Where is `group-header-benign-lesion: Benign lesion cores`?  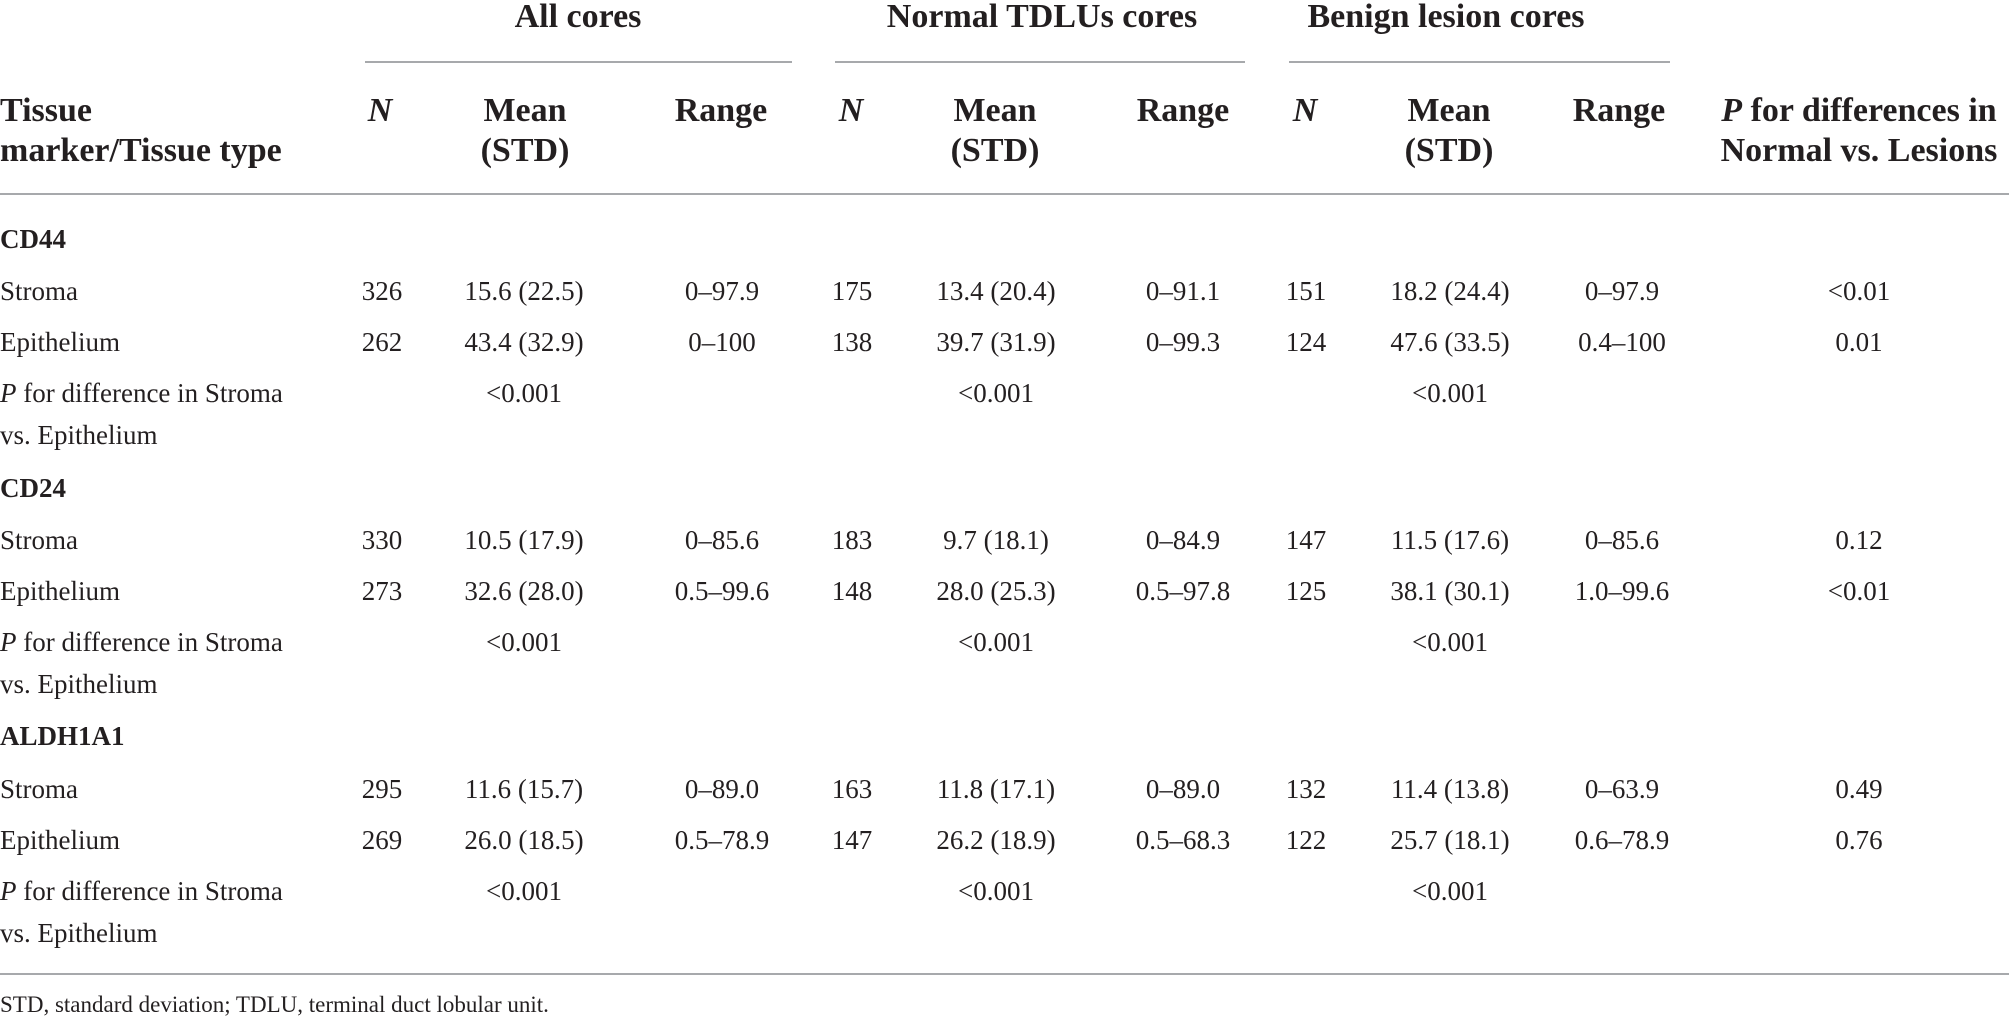
group-header-benign-lesion: Benign lesion cores is located at coordinates (1446, 17).